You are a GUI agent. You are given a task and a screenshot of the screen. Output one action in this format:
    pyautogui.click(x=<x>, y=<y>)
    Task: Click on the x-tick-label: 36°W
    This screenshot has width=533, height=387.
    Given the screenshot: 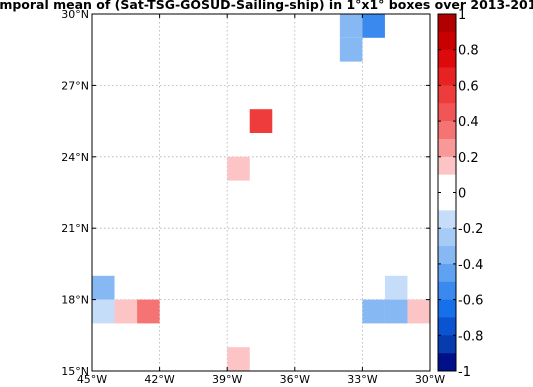 What is the action you would take?
    pyautogui.click(x=295, y=379)
    